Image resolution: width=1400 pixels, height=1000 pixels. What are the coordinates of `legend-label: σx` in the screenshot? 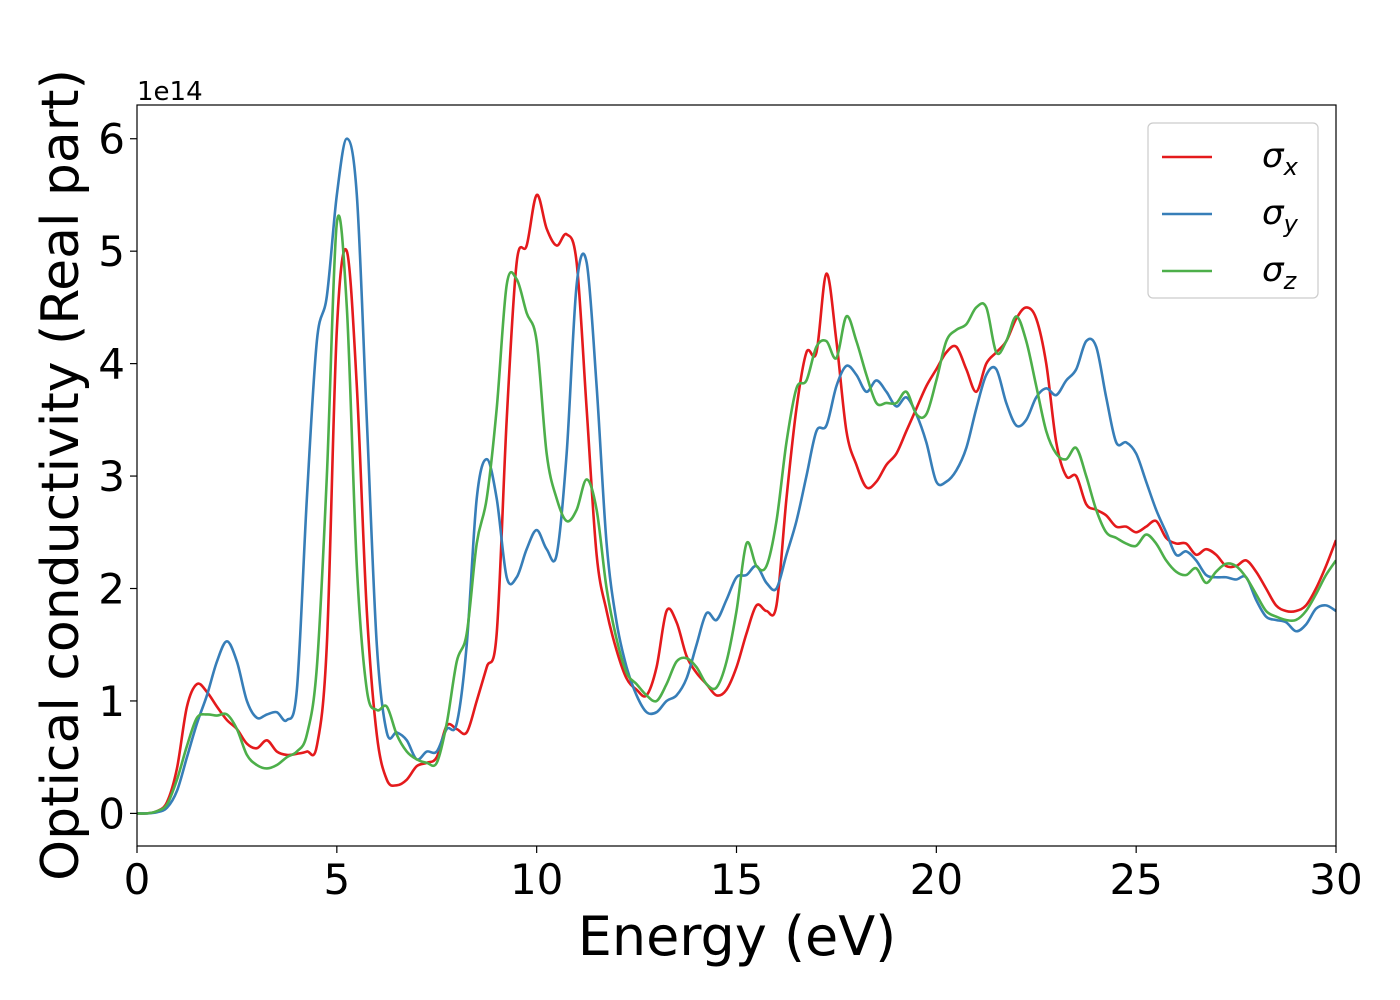 It's located at (1280, 158).